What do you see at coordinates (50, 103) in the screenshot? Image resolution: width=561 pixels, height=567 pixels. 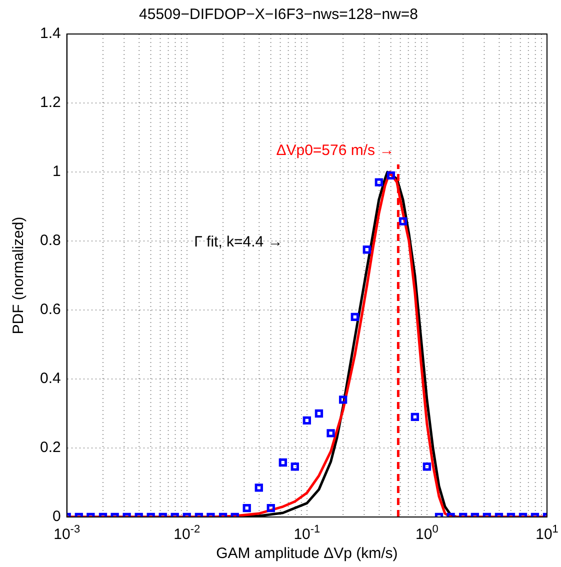 I see `y-tick-label: 1.2` at bounding box center [50, 103].